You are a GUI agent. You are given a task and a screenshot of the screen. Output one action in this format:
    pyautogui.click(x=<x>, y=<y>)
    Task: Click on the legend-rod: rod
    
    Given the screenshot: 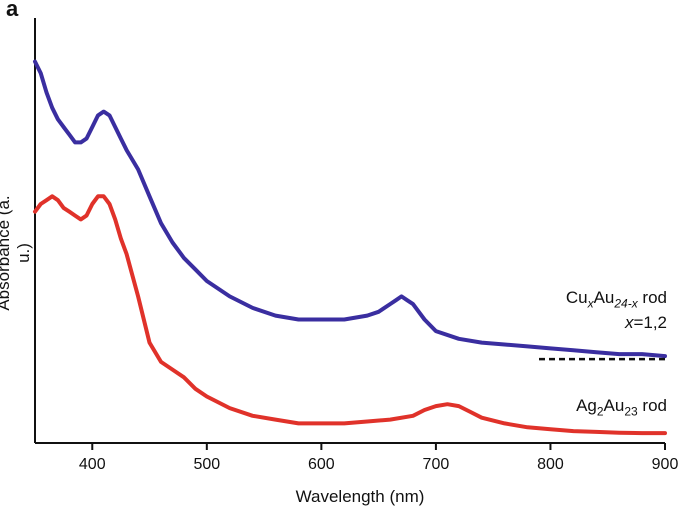 What is the action you would take?
    pyautogui.click(x=652, y=297)
    